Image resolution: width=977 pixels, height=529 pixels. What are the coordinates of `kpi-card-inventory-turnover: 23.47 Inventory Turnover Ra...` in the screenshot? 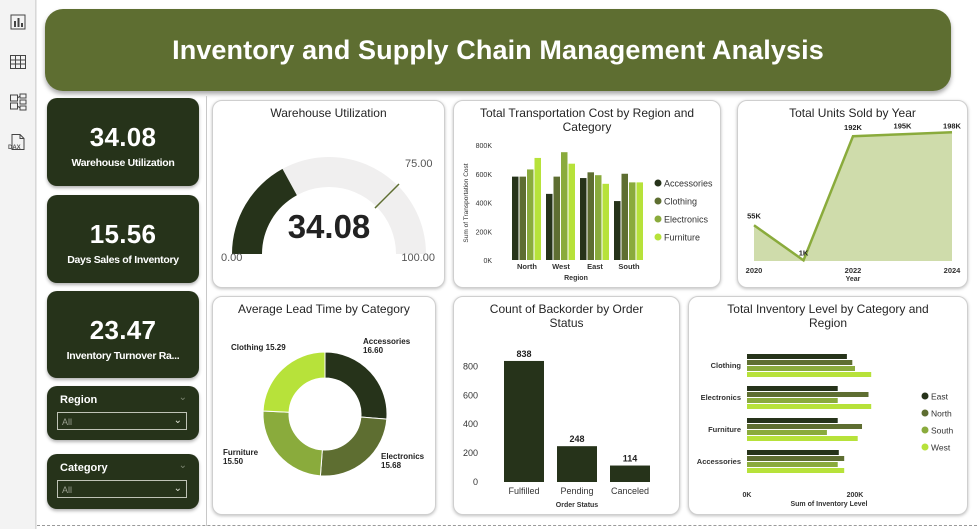 It's located at (123, 334).